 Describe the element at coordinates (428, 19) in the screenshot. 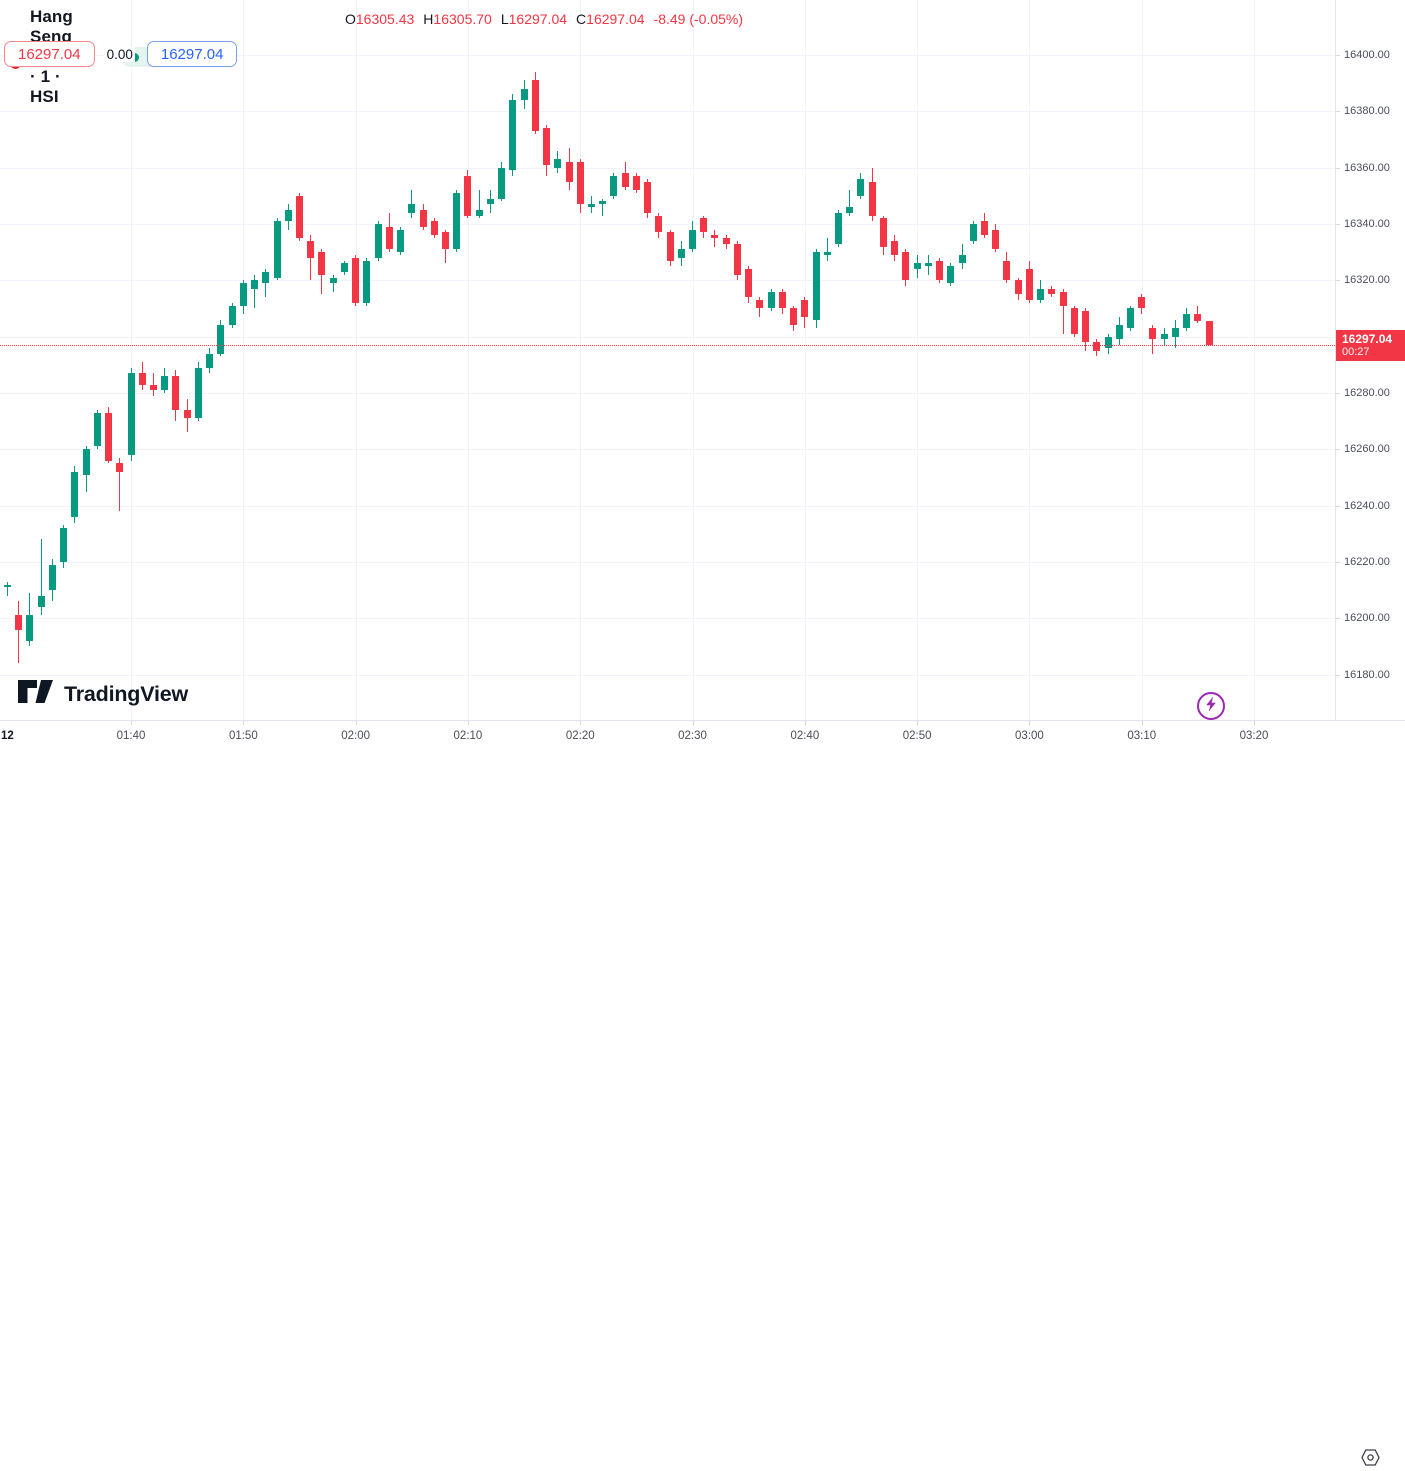

I see `high-label: H` at that location.